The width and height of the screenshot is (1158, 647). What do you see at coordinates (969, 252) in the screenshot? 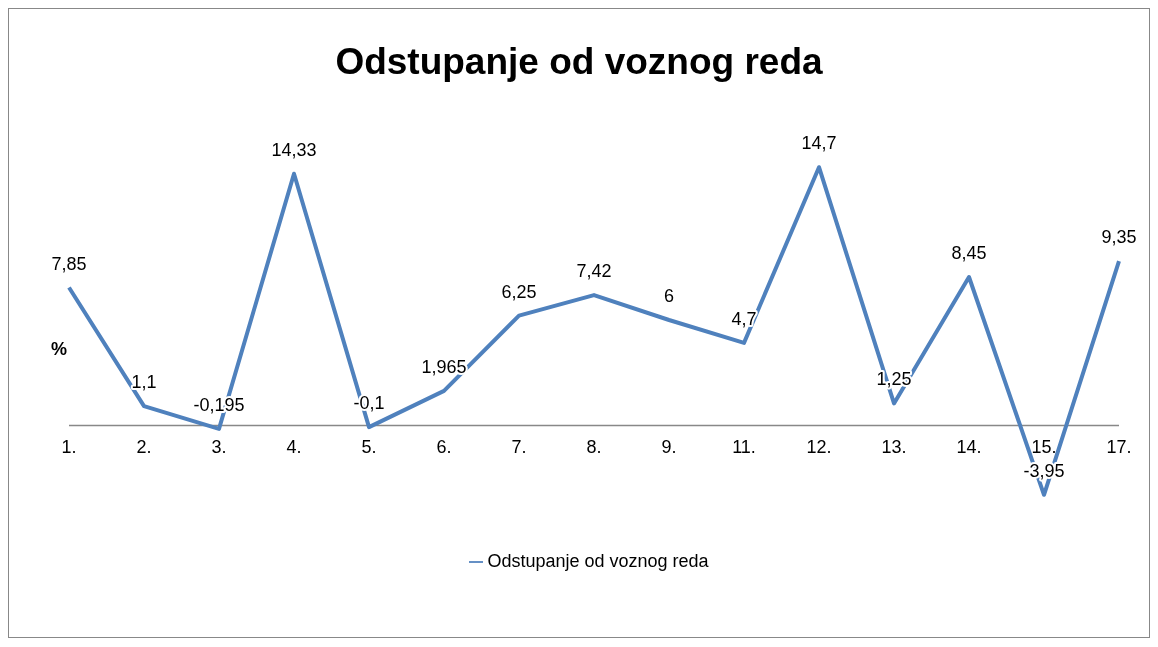
I see `data-label: 8,45` at bounding box center [969, 252].